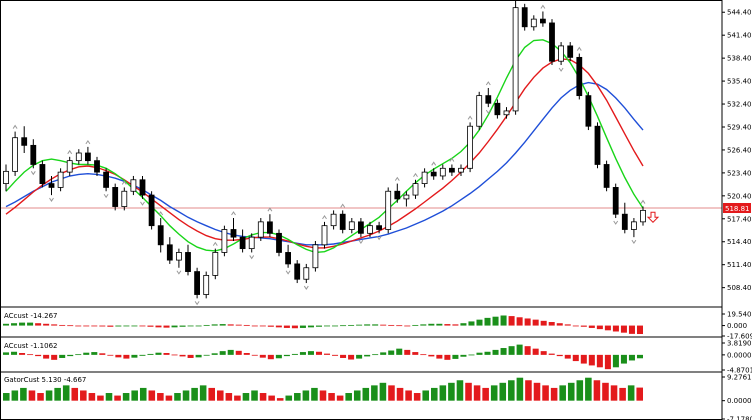 Image resolution: width=752 pixels, height=420 pixels. I want to click on fractal-up-icon, so click(579, 48).